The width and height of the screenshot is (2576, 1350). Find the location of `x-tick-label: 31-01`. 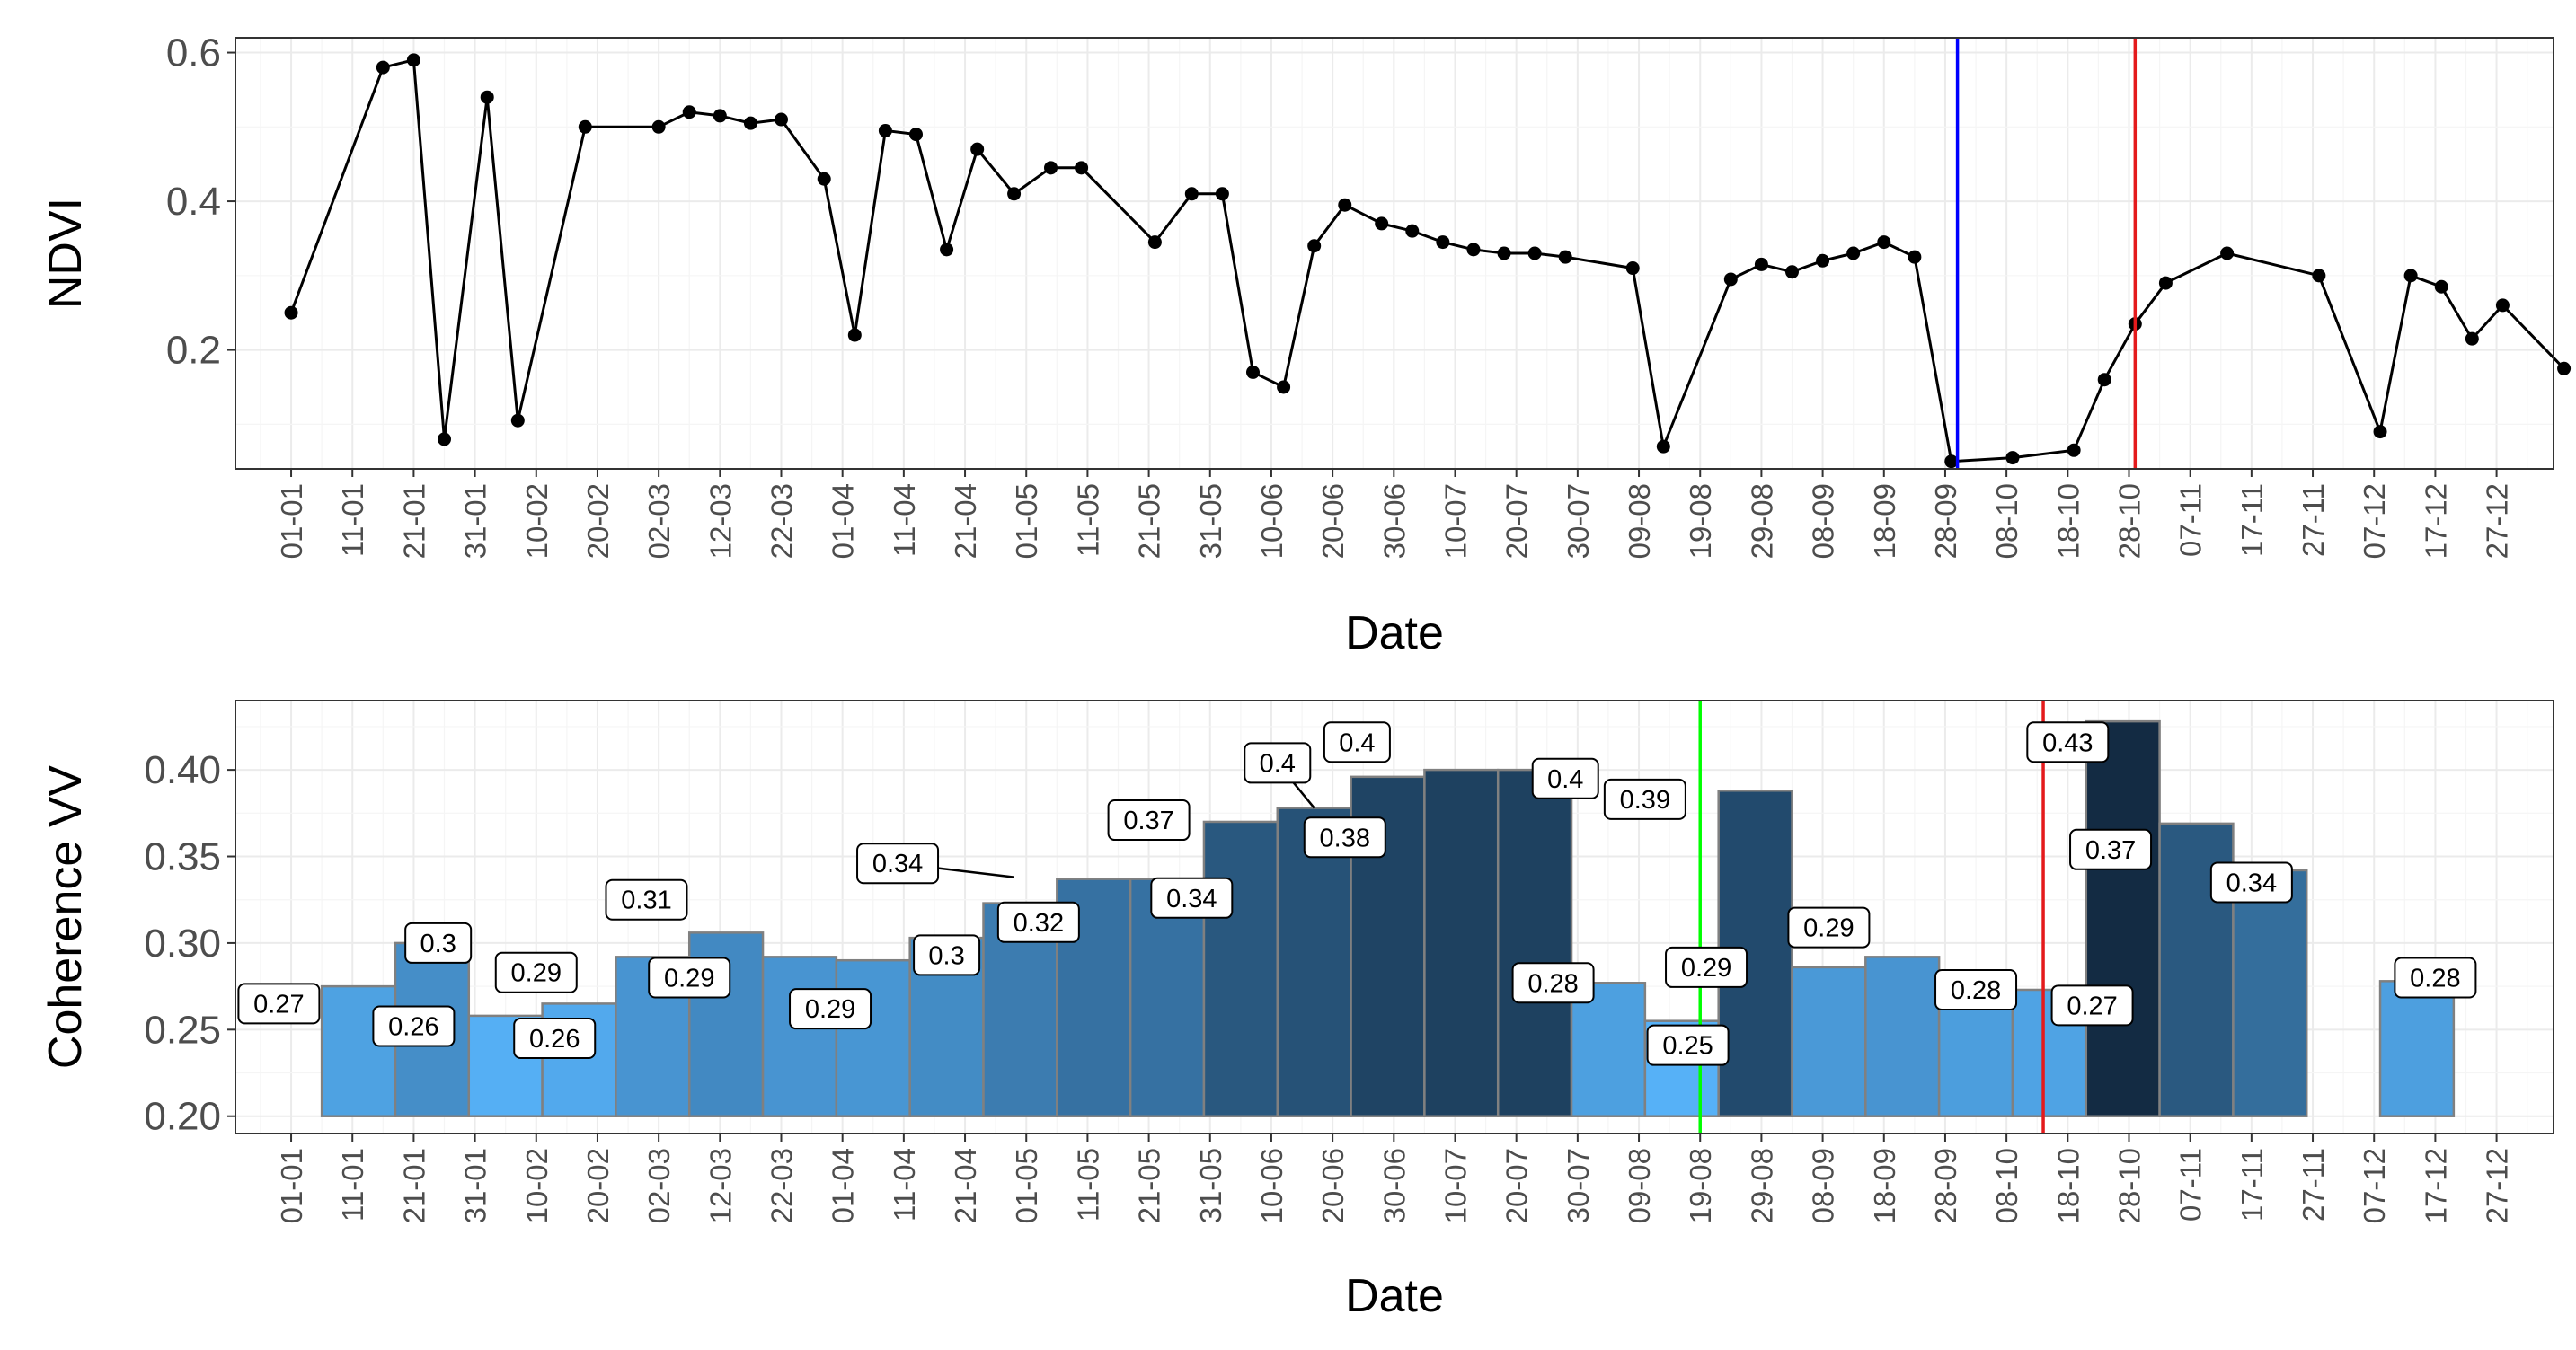

x-tick-label: 31-01 is located at coordinates (476, 521).